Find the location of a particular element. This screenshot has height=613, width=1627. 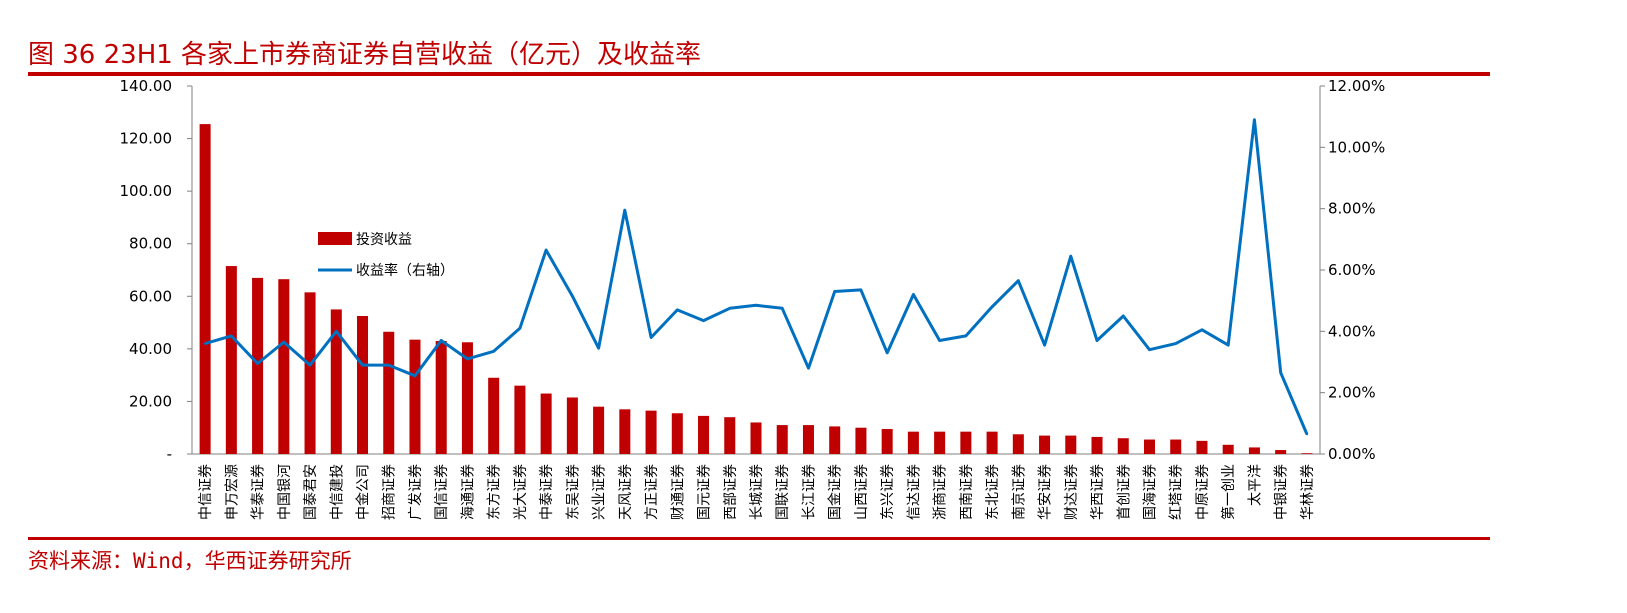

x-tick-label: 光大证券 is located at coordinates (521, 492).